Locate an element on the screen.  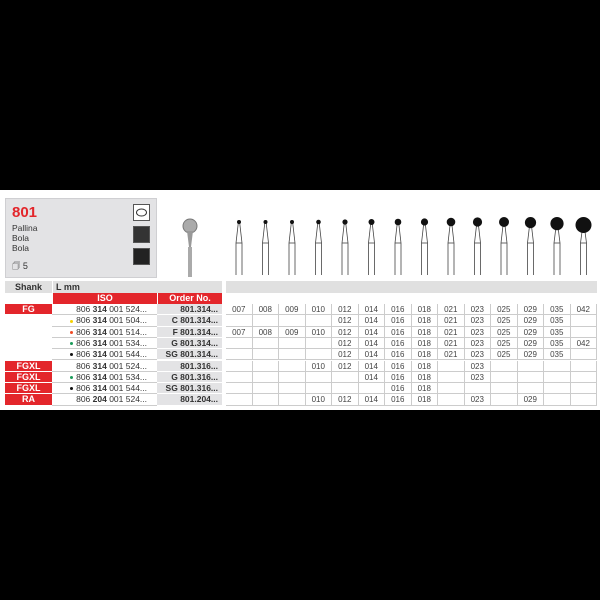
size-cell: 035 is located at coordinates (557, 343).